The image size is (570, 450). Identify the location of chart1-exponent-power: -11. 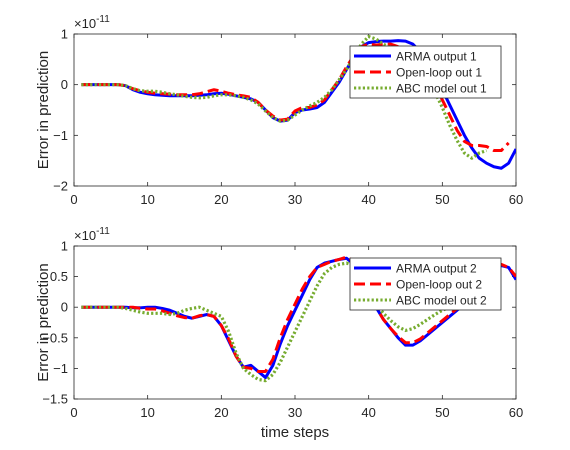
(103, 19).